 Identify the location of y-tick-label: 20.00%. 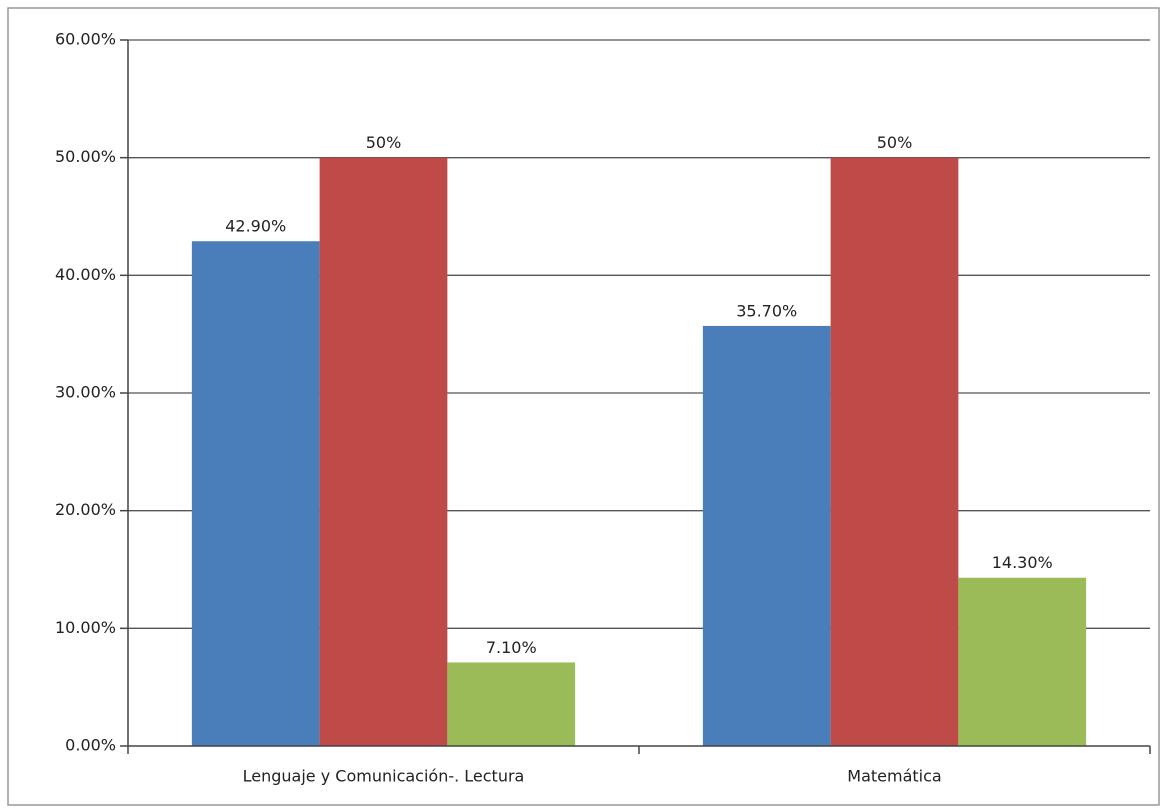
(85, 509).